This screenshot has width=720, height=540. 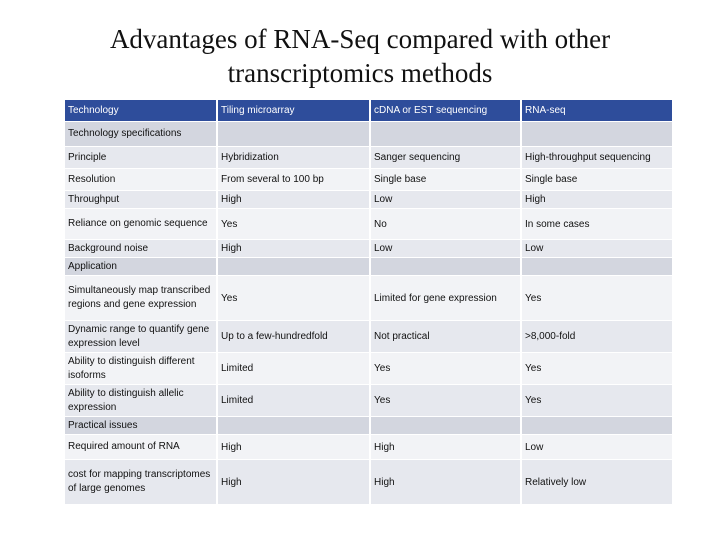 I want to click on table-cell: From several to 100 bp, so click(x=294, y=179).